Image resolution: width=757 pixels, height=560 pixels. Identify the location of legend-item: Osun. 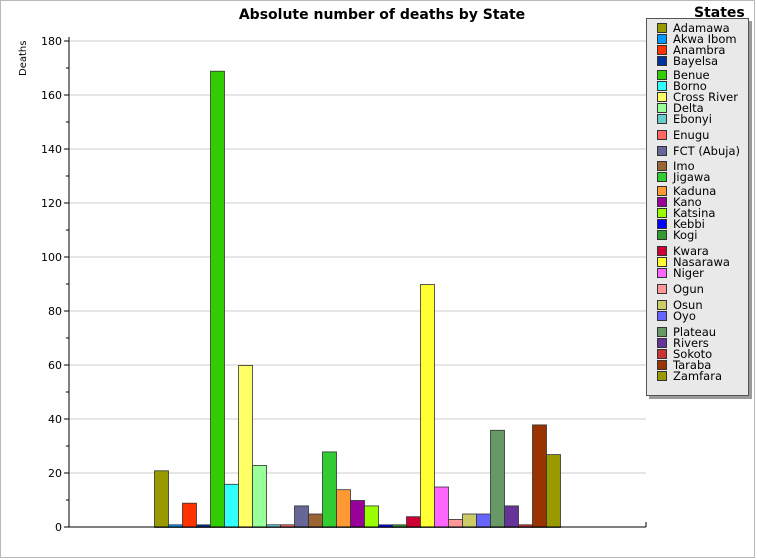
(675, 305).